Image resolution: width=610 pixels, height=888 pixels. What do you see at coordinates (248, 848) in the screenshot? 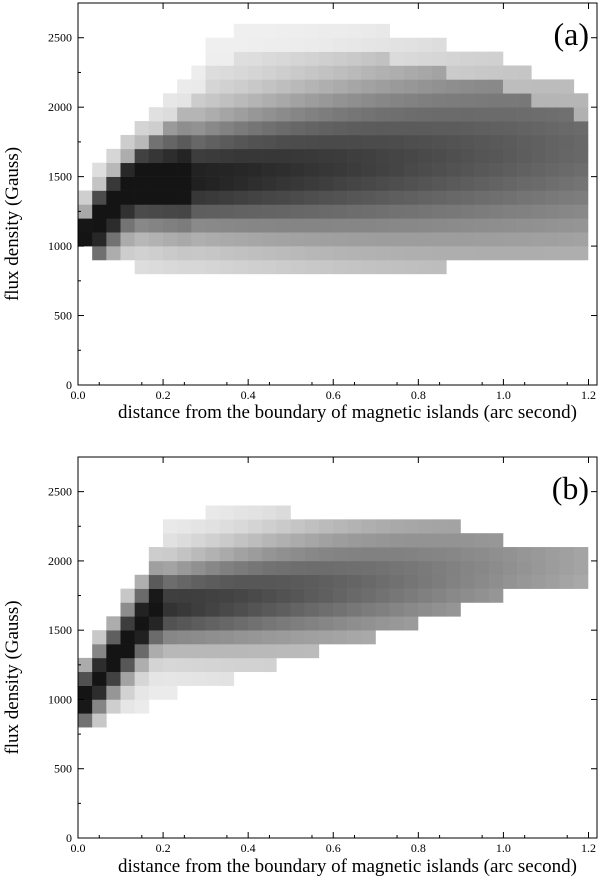
I see `x-tick-label: 0.4` at bounding box center [248, 848].